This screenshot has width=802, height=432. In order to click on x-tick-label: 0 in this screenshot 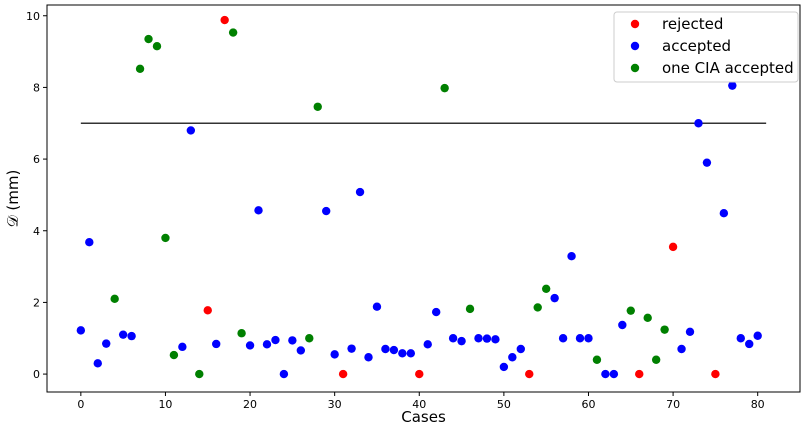, I will do `click(80, 404)`.